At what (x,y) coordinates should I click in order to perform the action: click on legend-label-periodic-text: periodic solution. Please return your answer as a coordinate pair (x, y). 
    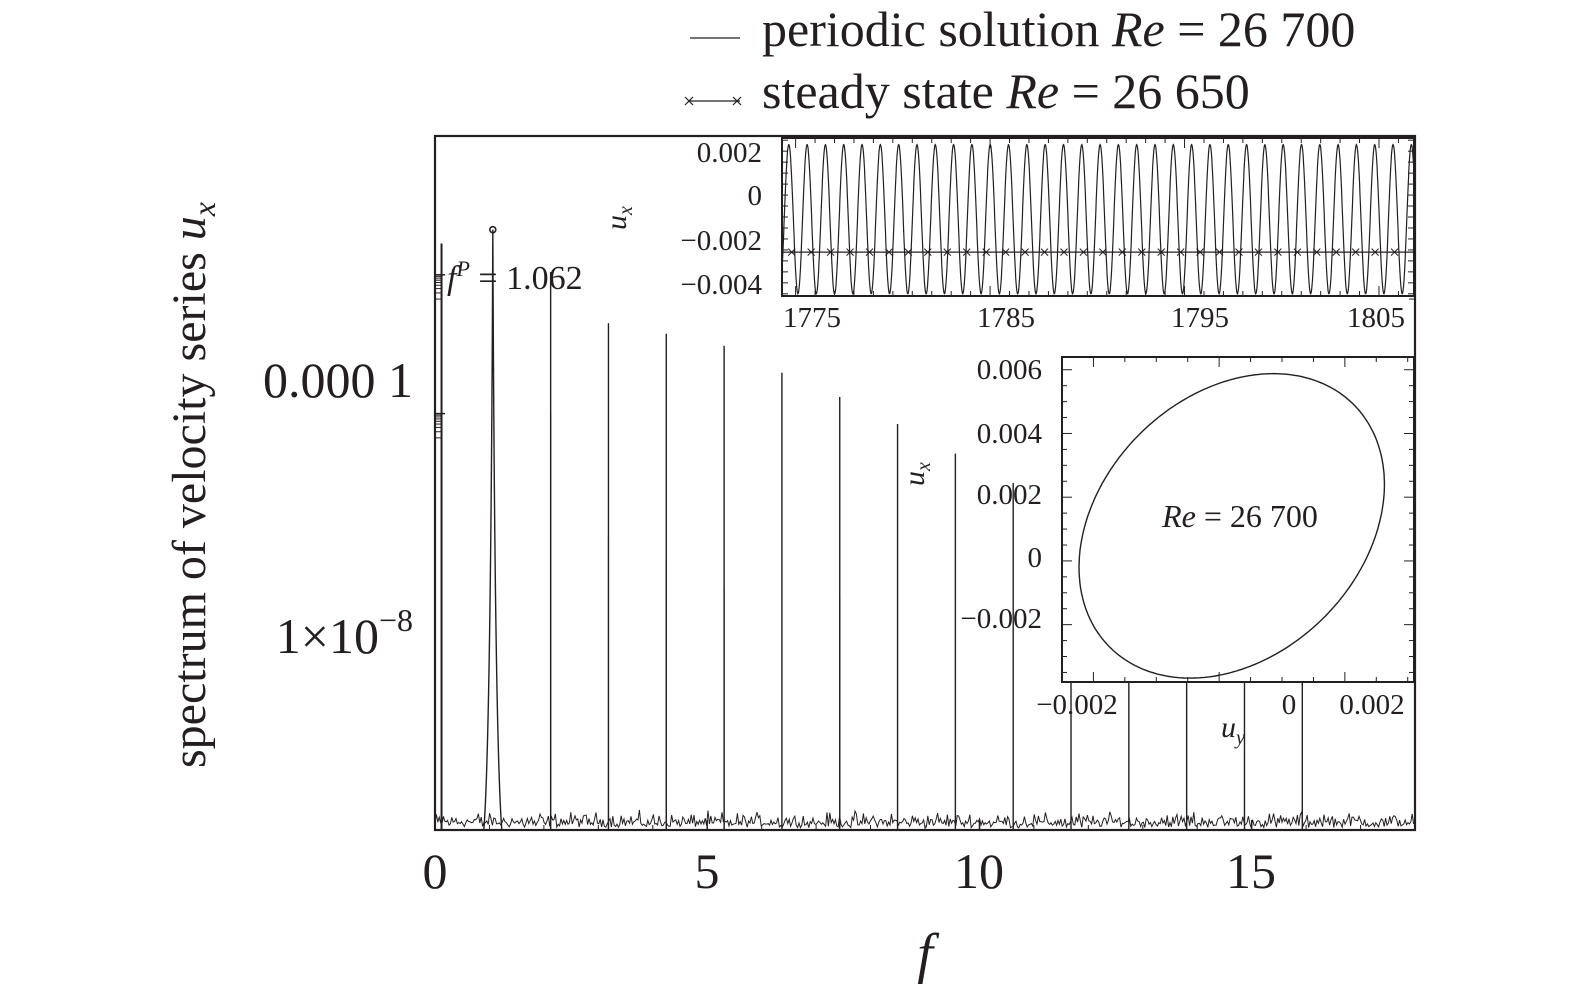
    Looking at the image, I should click on (937, 29).